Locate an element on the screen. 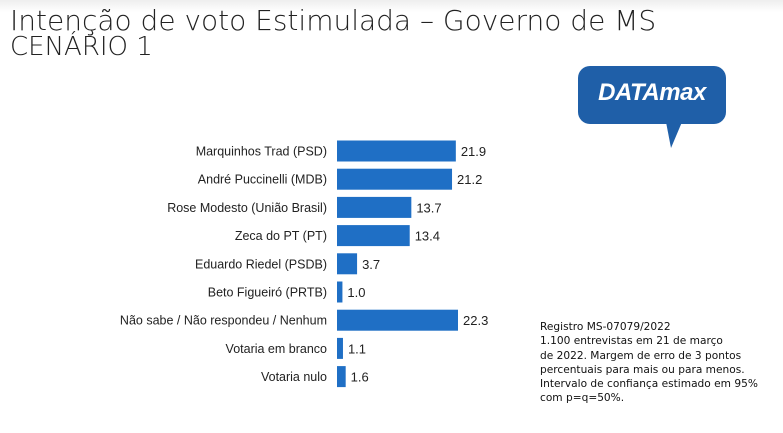  category-label: Não sabe / Não respondeu / Nenhum is located at coordinates (223, 321).